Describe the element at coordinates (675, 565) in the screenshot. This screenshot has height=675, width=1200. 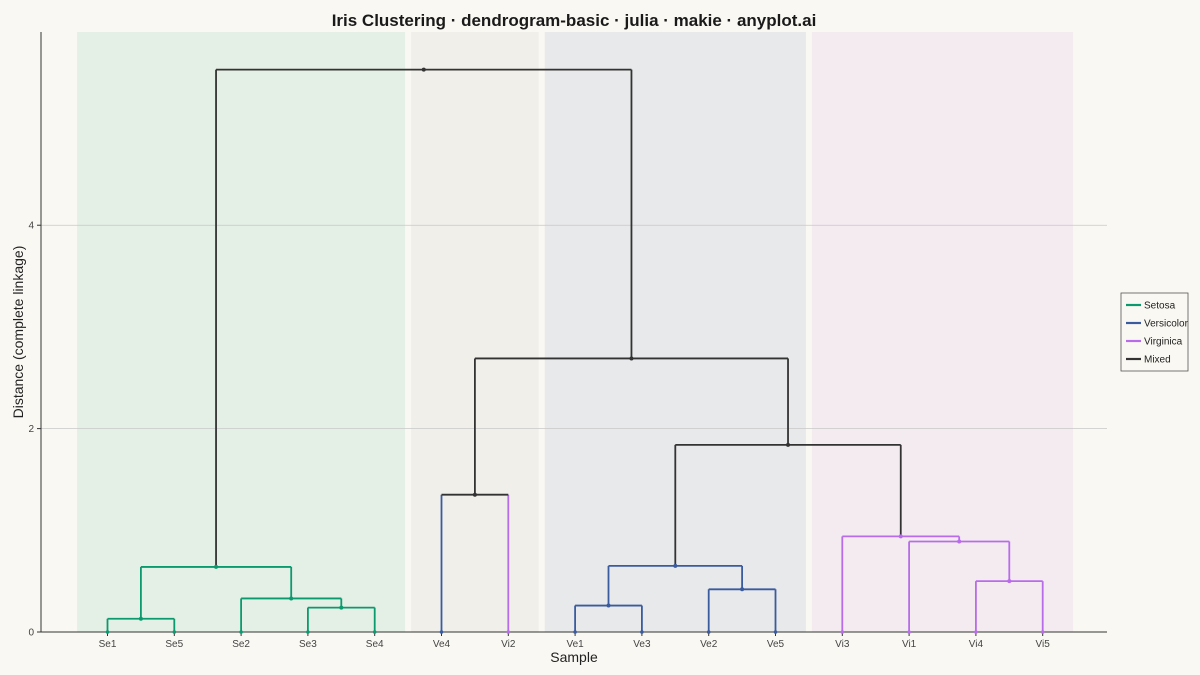
I see `node-m7` at that location.